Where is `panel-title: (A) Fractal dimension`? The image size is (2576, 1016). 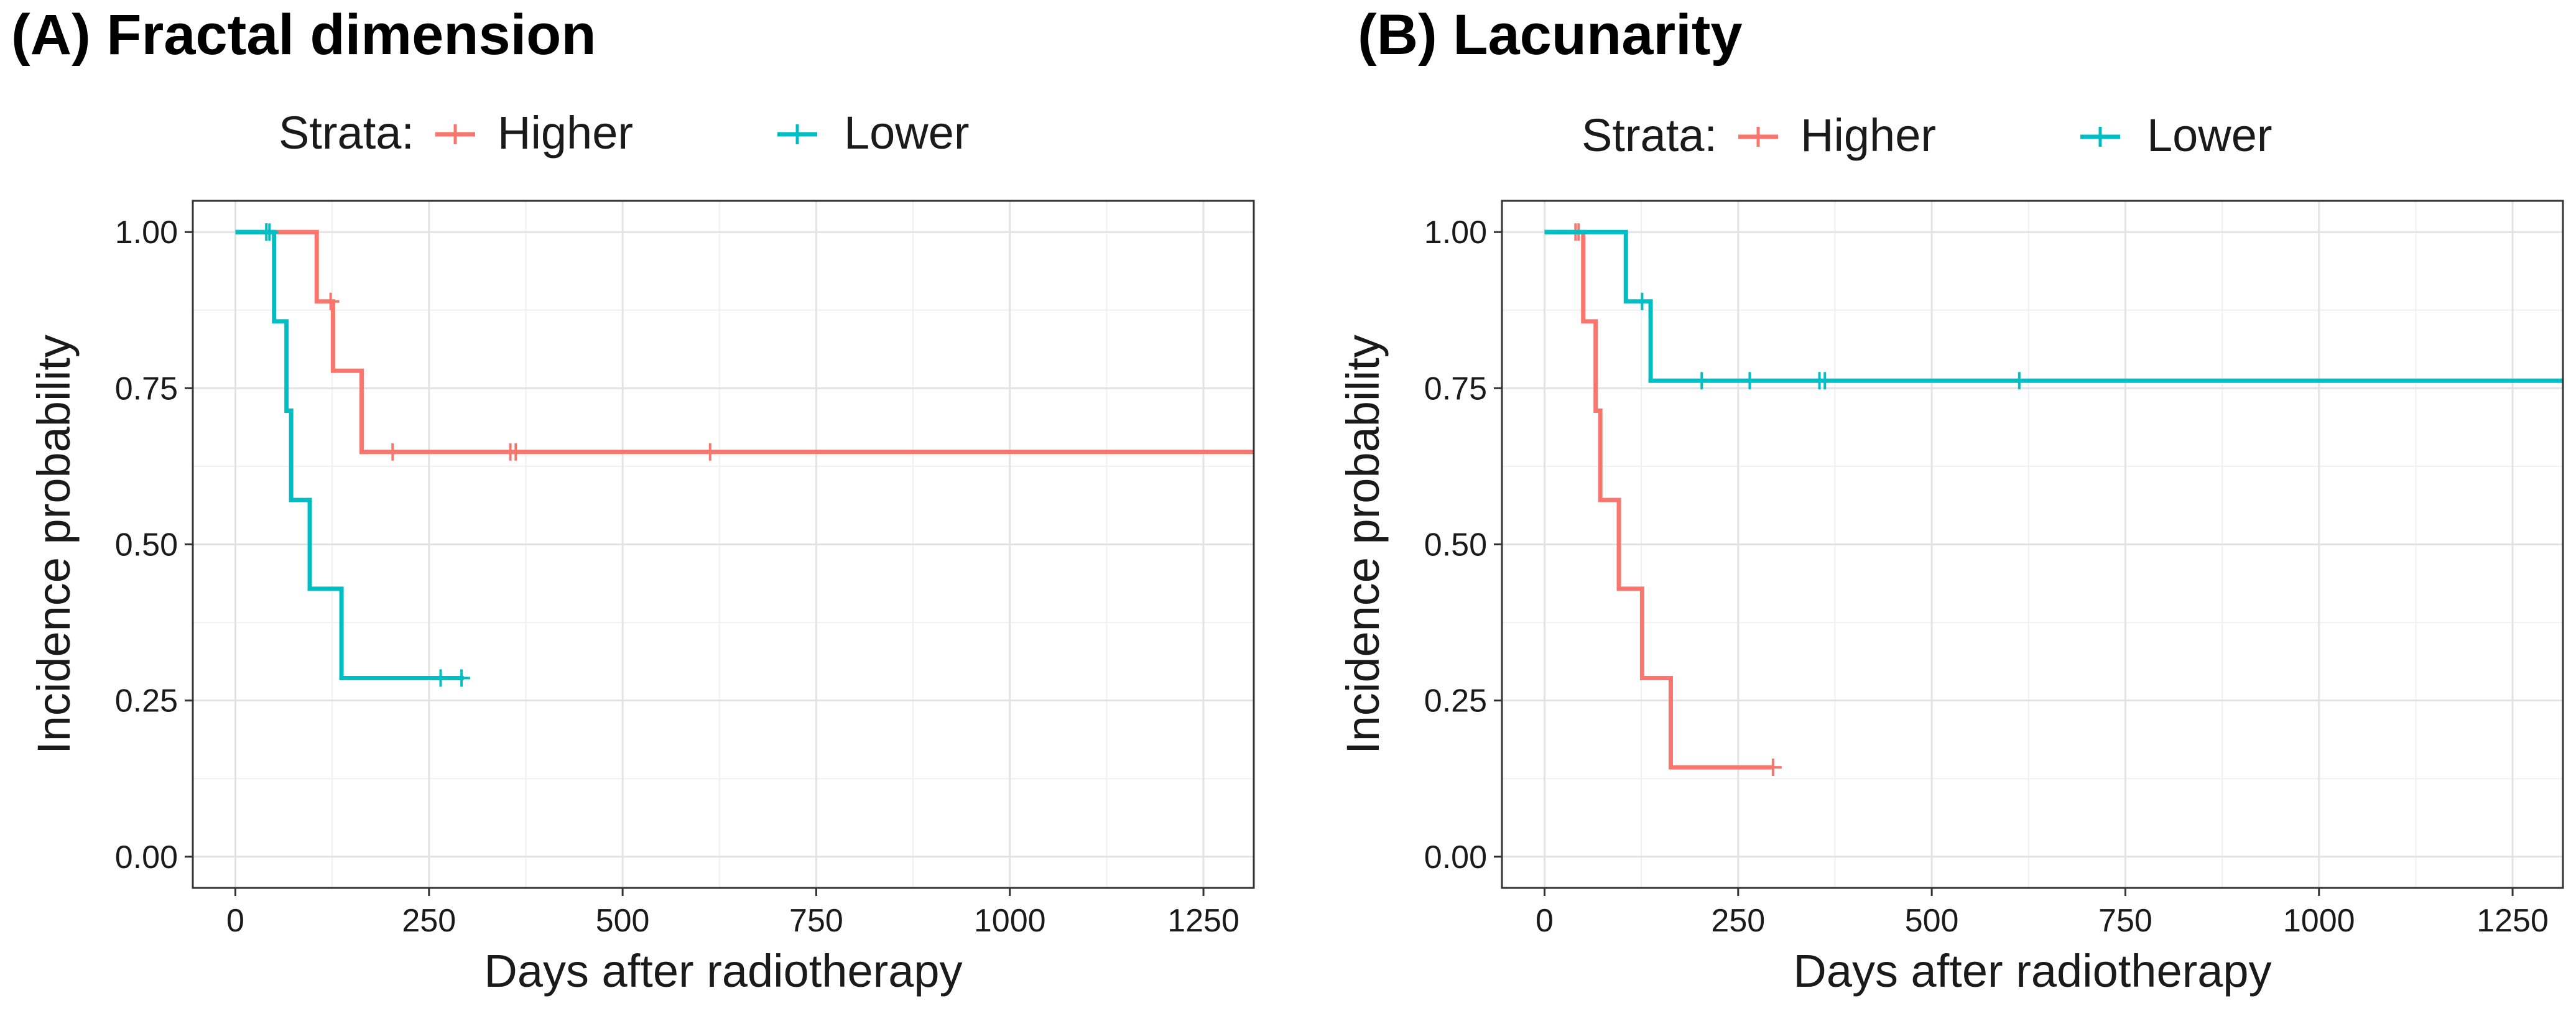
panel-title: (A) Fractal dimension is located at coordinates (303, 35).